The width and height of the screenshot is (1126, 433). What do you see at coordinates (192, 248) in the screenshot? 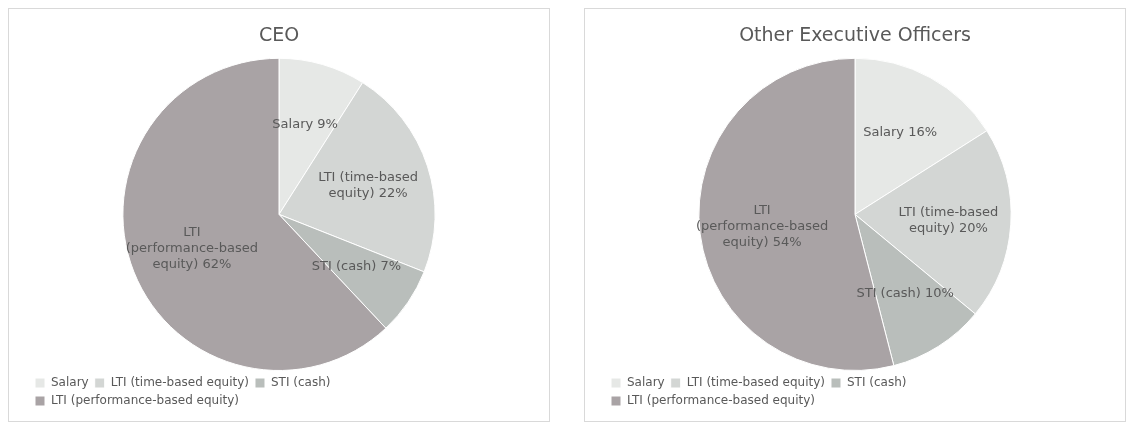
I see `category-label: LTI (performance-based equity) 62%` at bounding box center [192, 248].